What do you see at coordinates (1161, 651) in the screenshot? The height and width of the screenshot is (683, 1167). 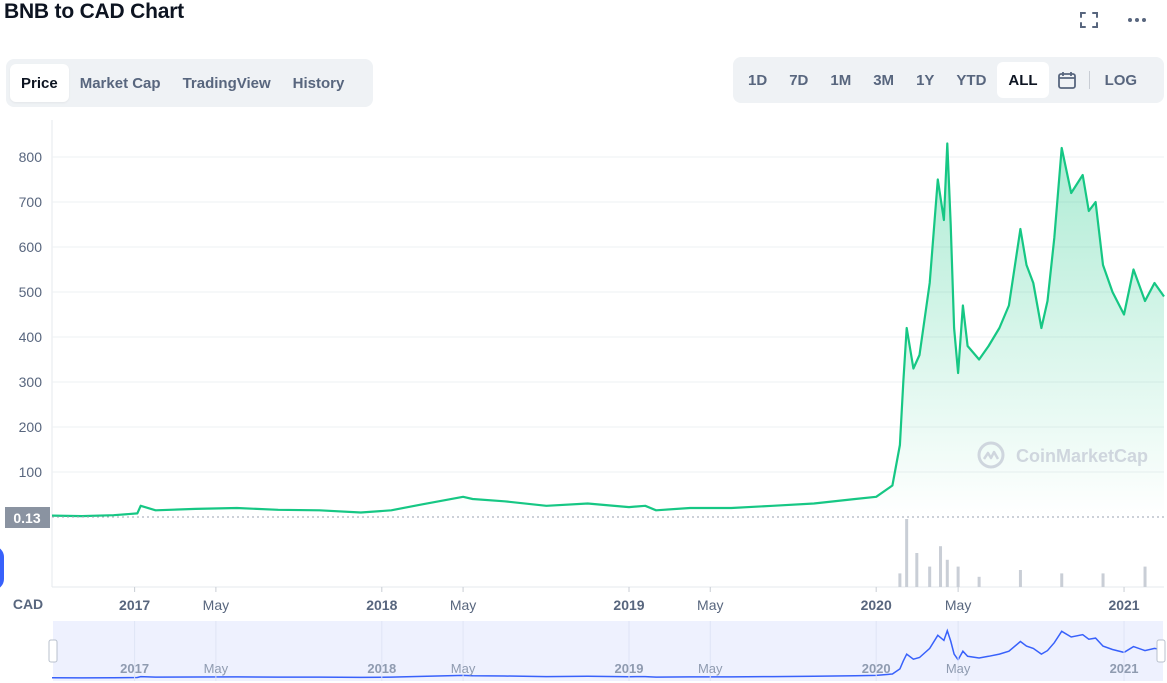 I see `navigator-handle-right` at bounding box center [1161, 651].